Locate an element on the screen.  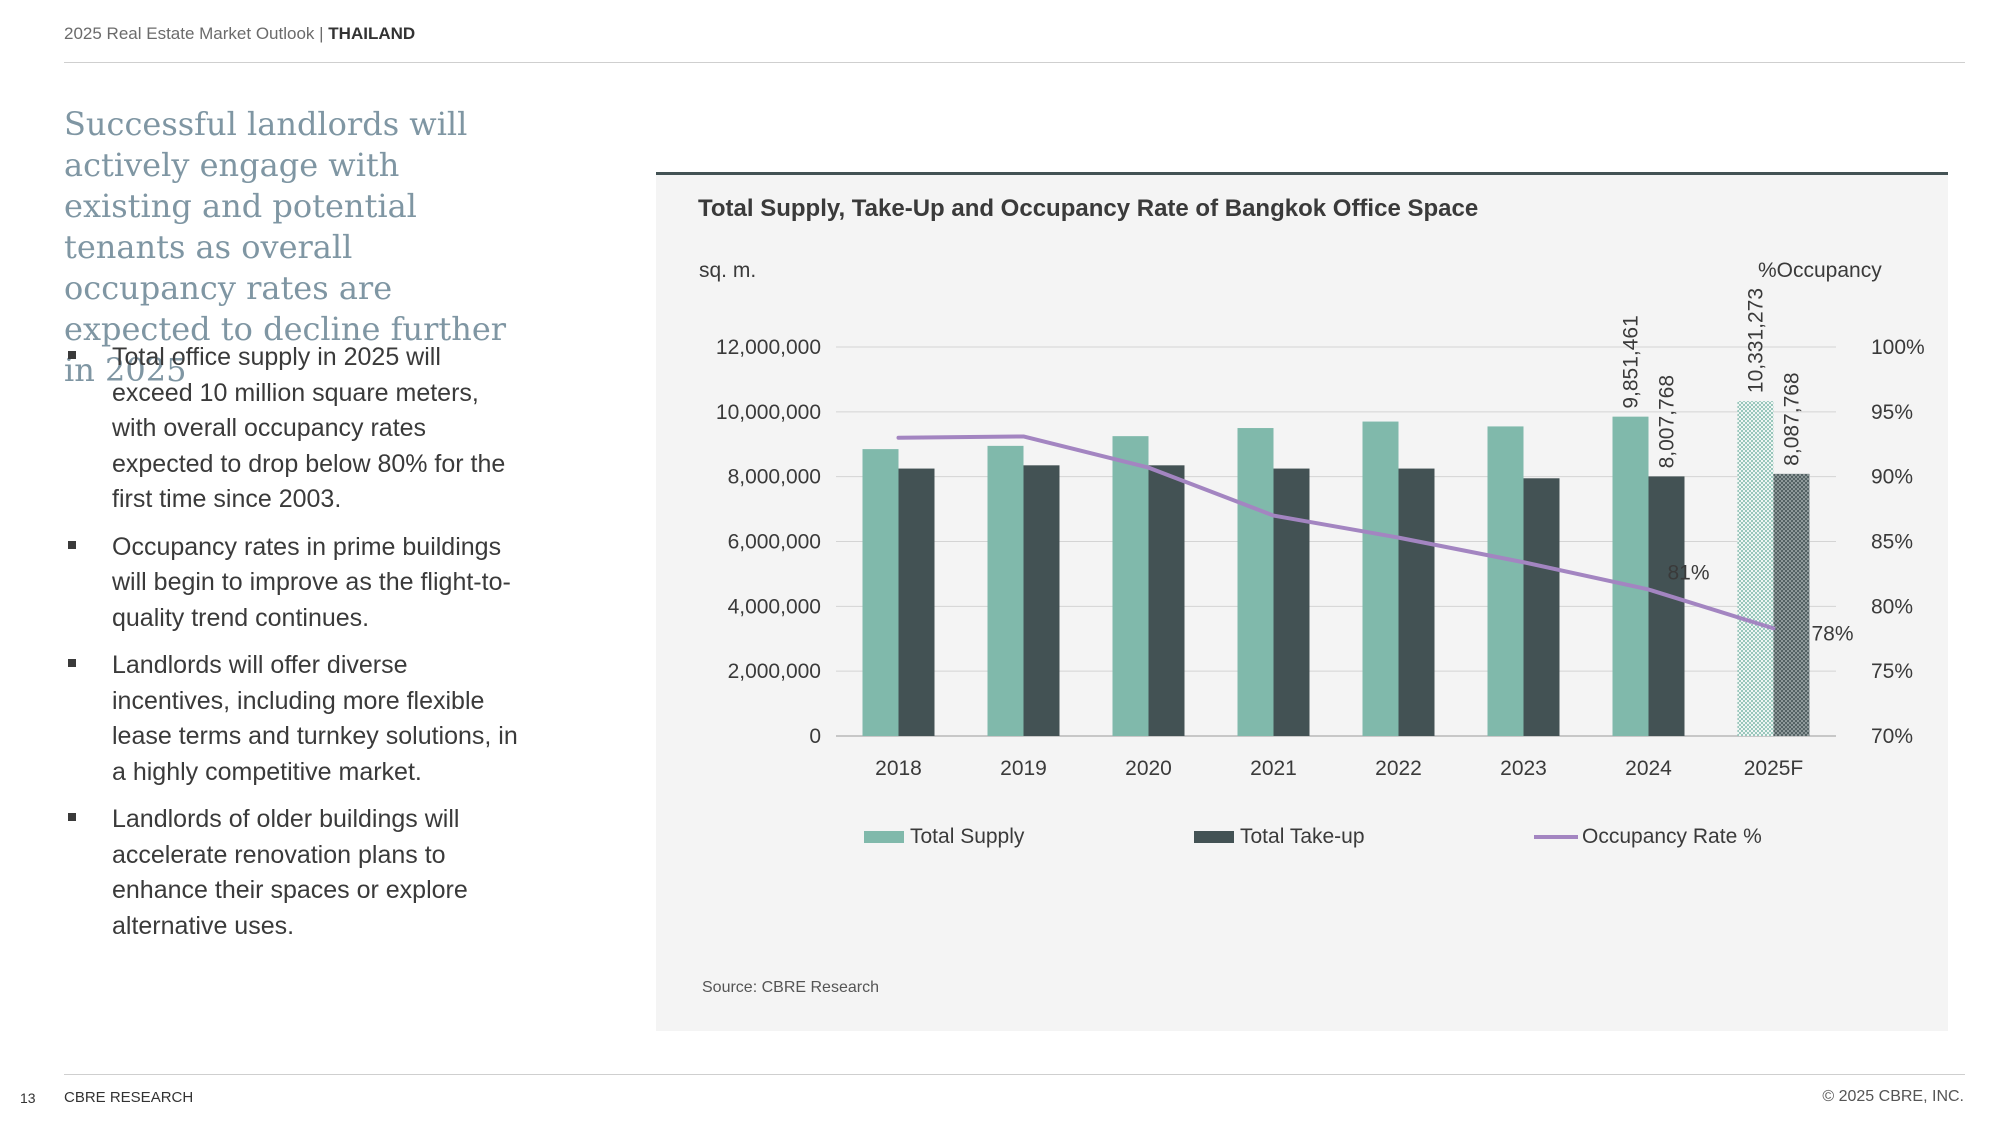
page-number: 13 is located at coordinates (28, 1098).